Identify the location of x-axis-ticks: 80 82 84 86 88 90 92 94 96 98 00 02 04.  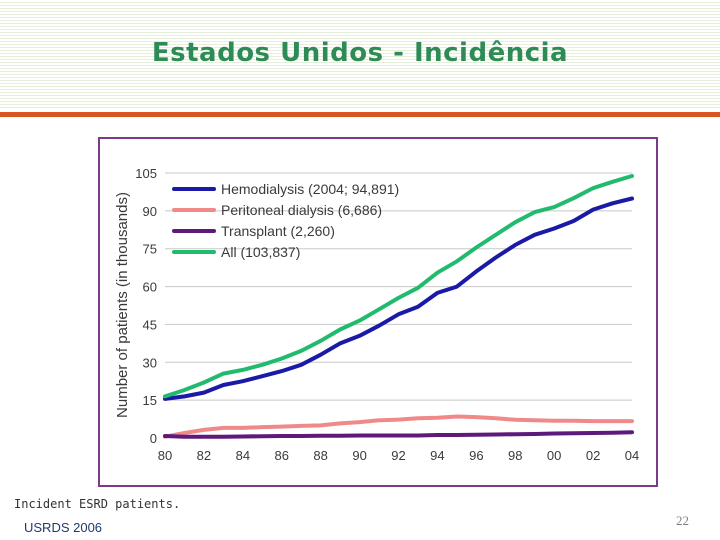
(398, 455).